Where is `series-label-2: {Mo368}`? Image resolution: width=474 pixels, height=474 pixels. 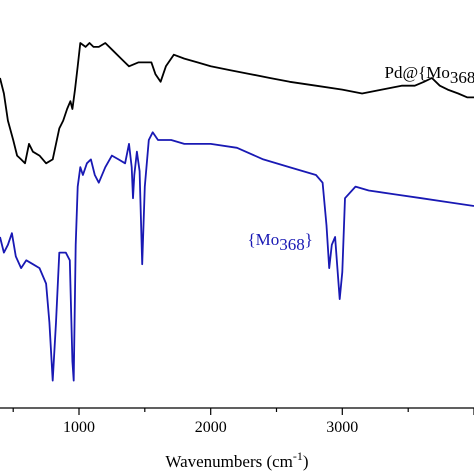
series-label-2: {Mo368} is located at coordinates (280, 242).